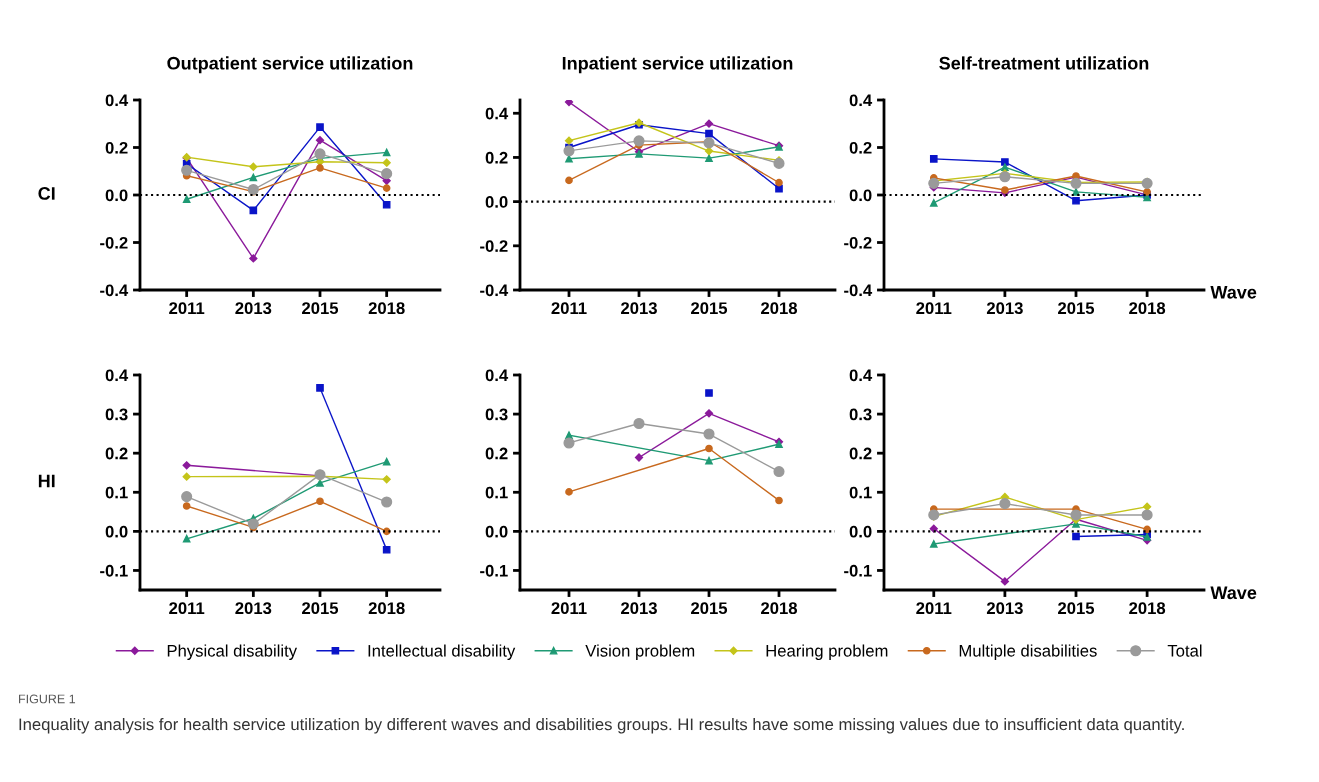 The height and width of the screenshot is (782, 1319). What do you see at coordinates (1028, 652) in the screenshot?
I see `legend-label: Multiple disabilities` at bounding box center [1028, 652].